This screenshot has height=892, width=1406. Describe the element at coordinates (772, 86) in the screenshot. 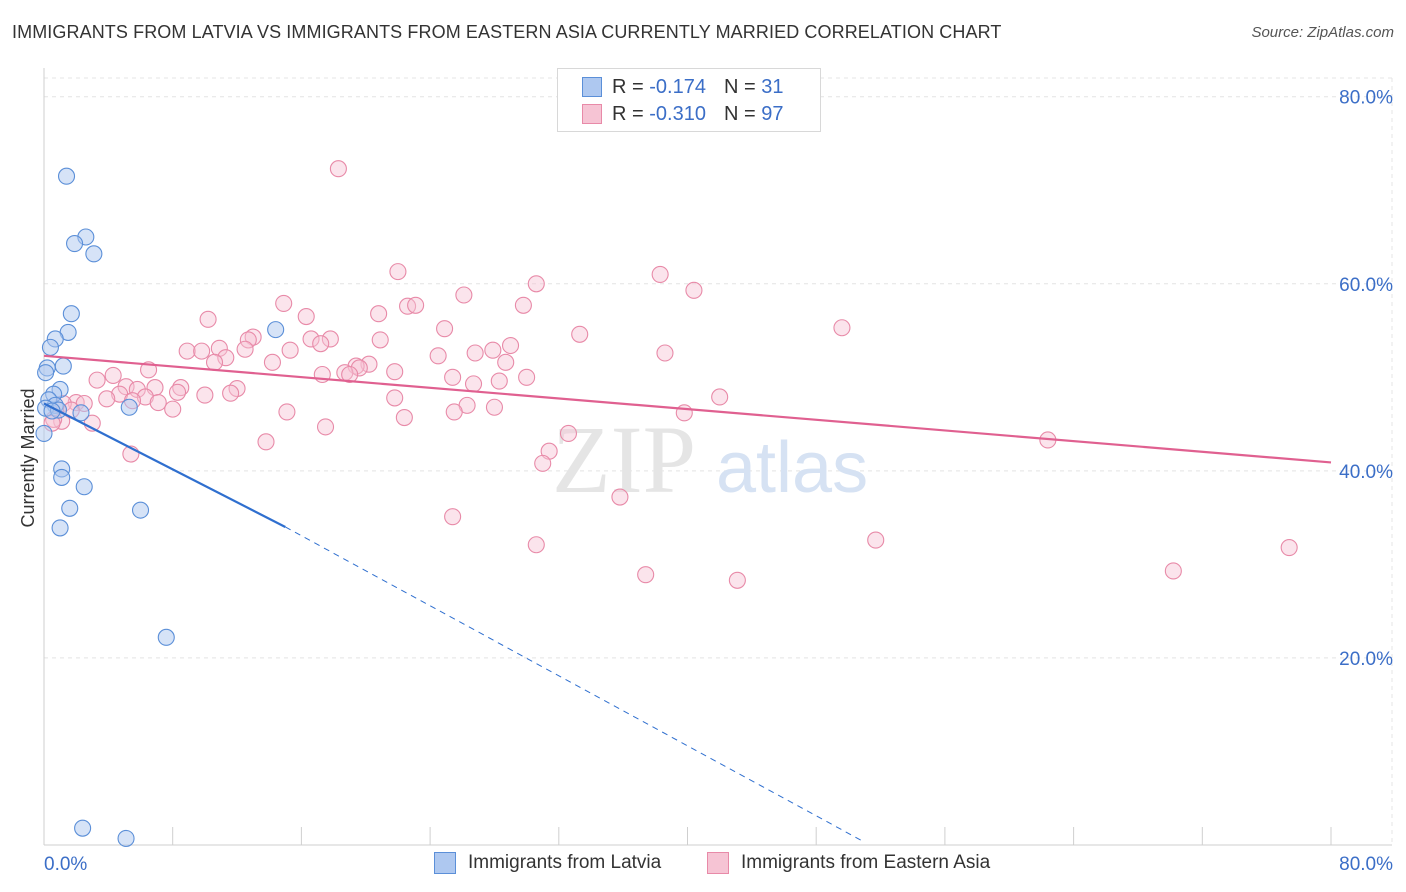

I see `legend-n-value: 31` at that location.